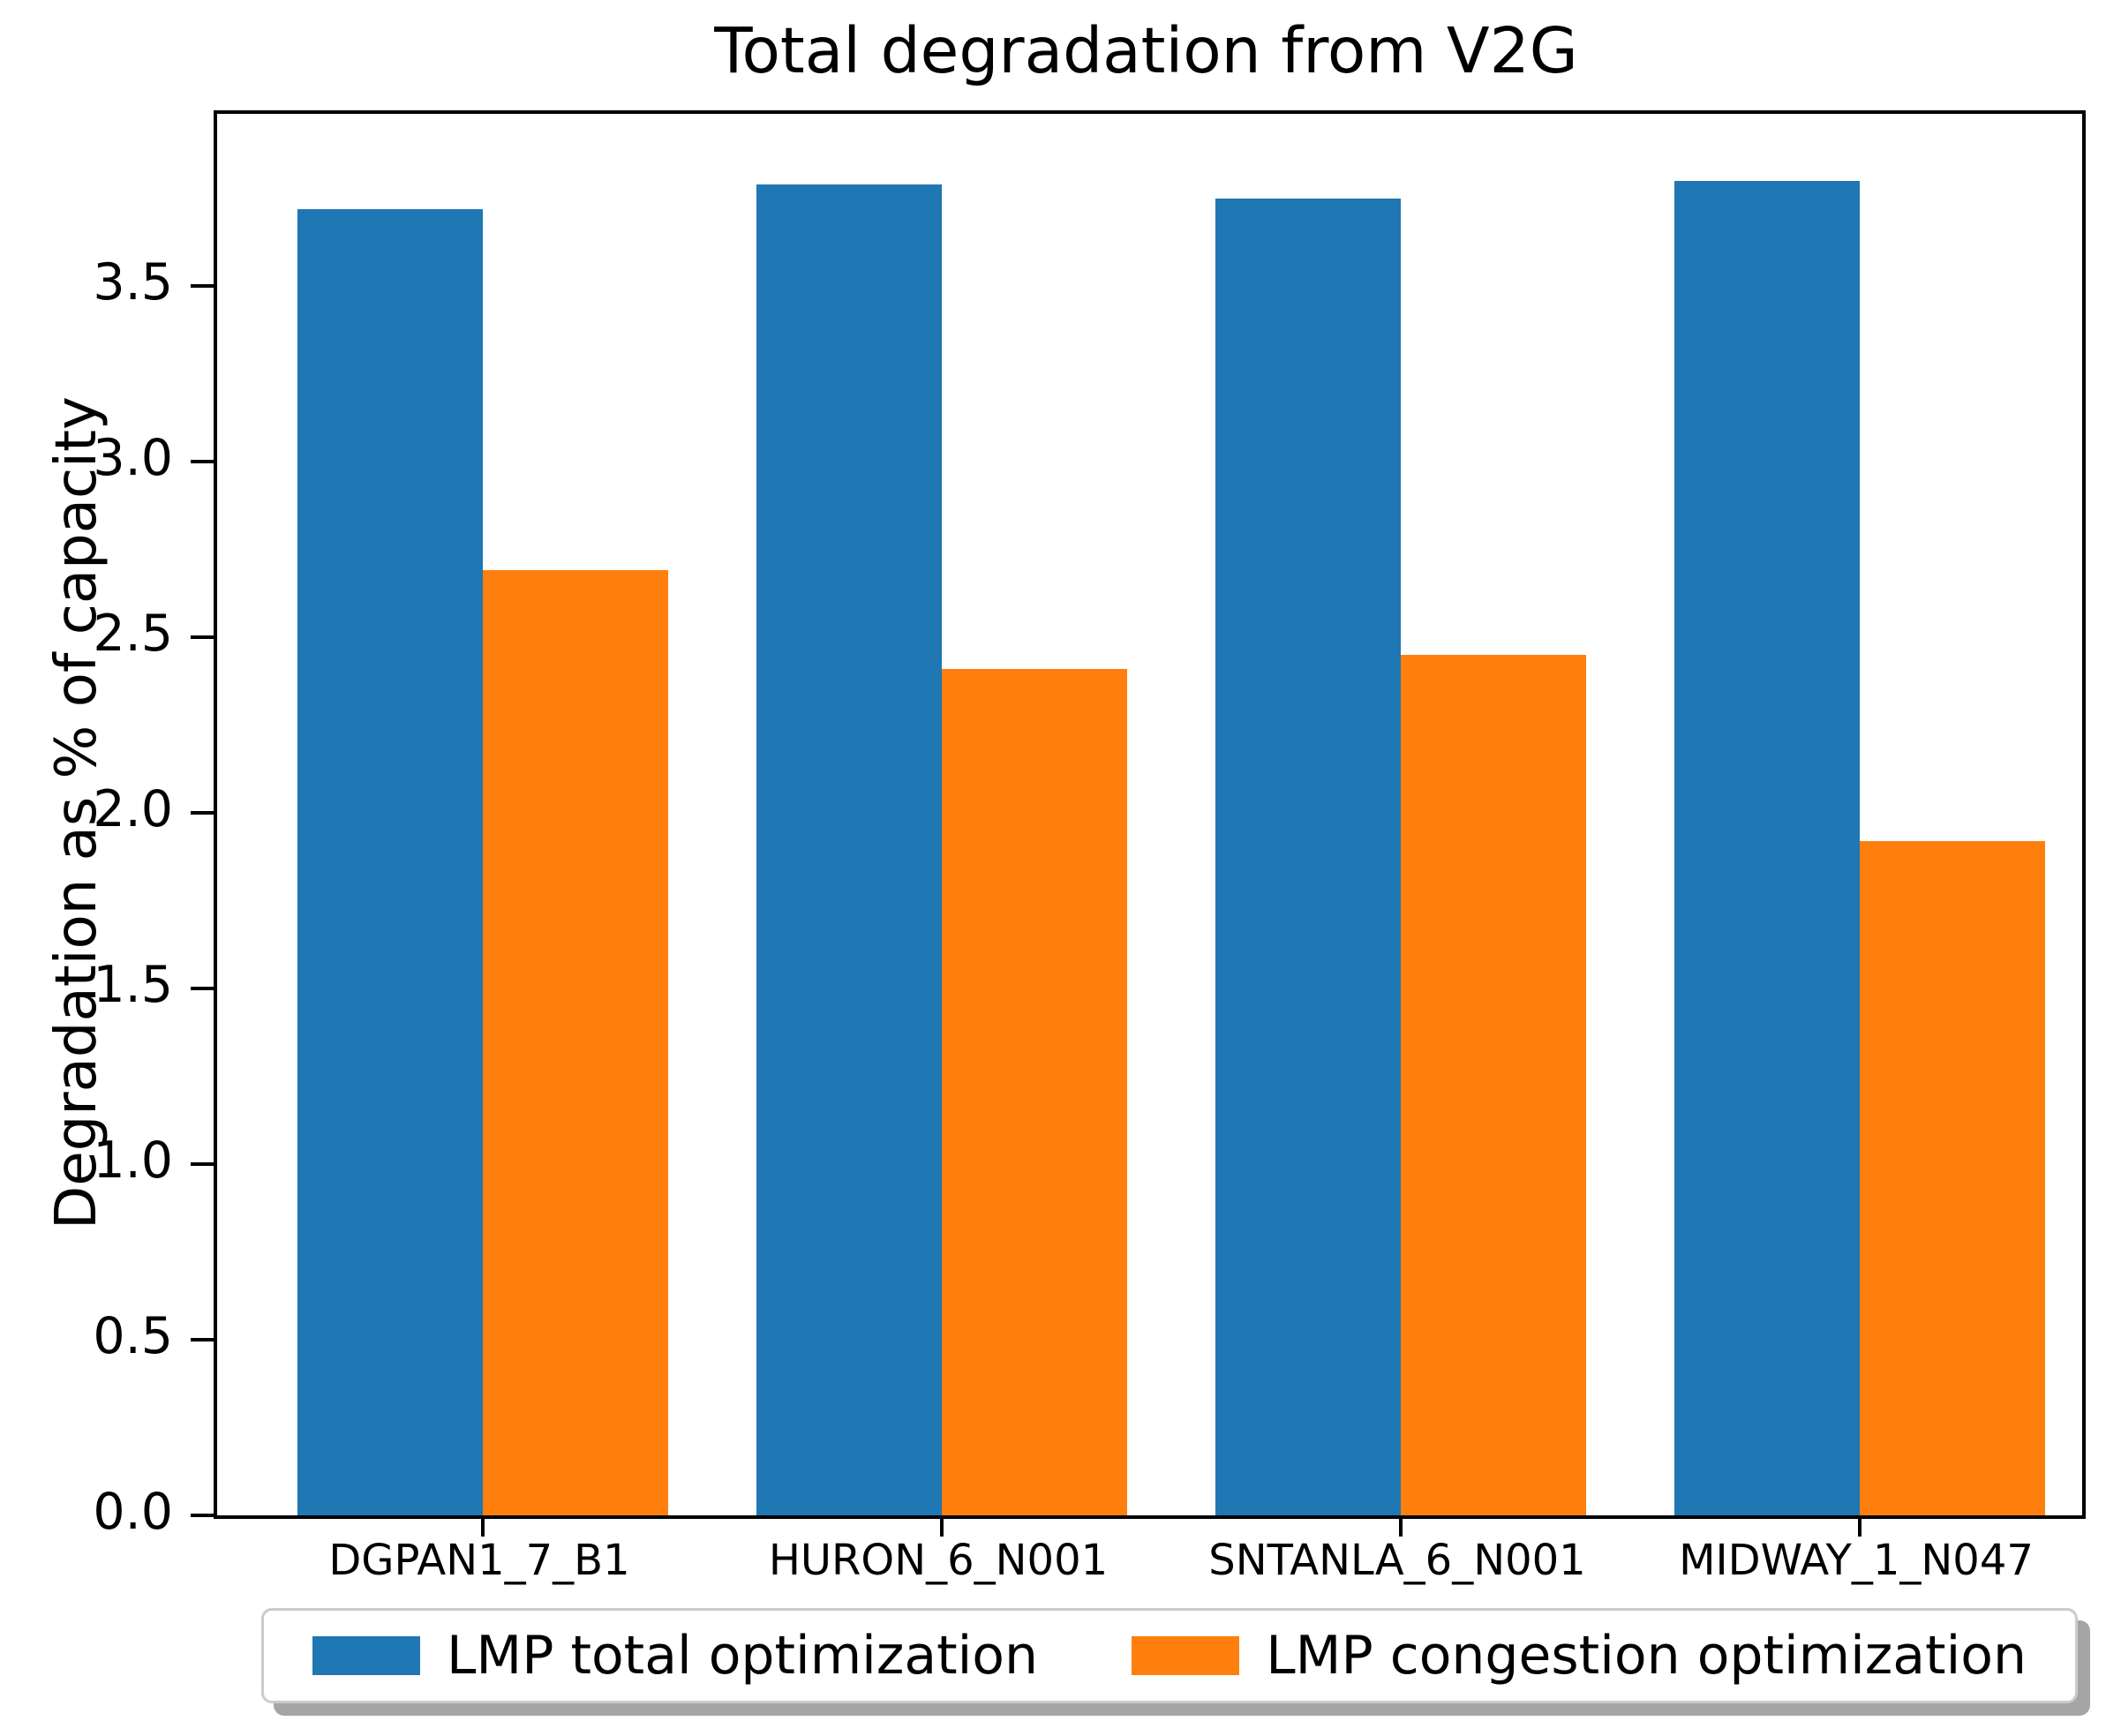 This screenshot has width=2121, height=1736. What do you see at coordinates (1953, 1177) in the screenshot?
I see `bar-congestion-midway_1_n047` at bounding box center [1953, 1177].